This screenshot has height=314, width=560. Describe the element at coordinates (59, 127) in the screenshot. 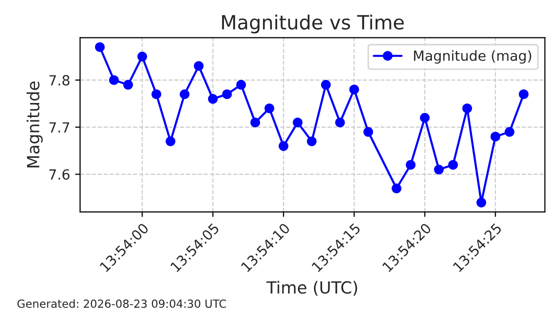

I see `y-tick-label: 7.7` at that location.